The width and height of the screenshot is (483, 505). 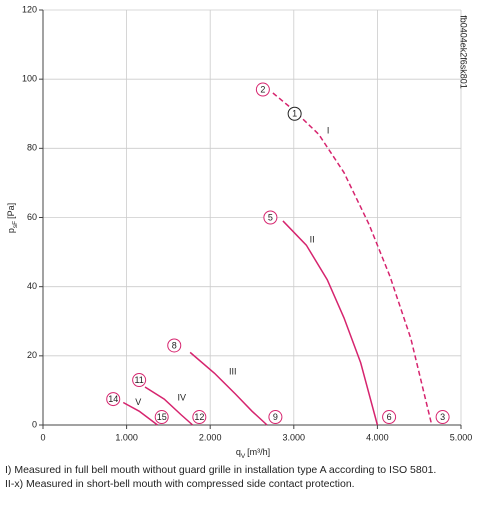 What do you see at coordinates (126, 437) in the screenshot?
I see `x-tick-label: 1.000` at bounding box center [126, 437].